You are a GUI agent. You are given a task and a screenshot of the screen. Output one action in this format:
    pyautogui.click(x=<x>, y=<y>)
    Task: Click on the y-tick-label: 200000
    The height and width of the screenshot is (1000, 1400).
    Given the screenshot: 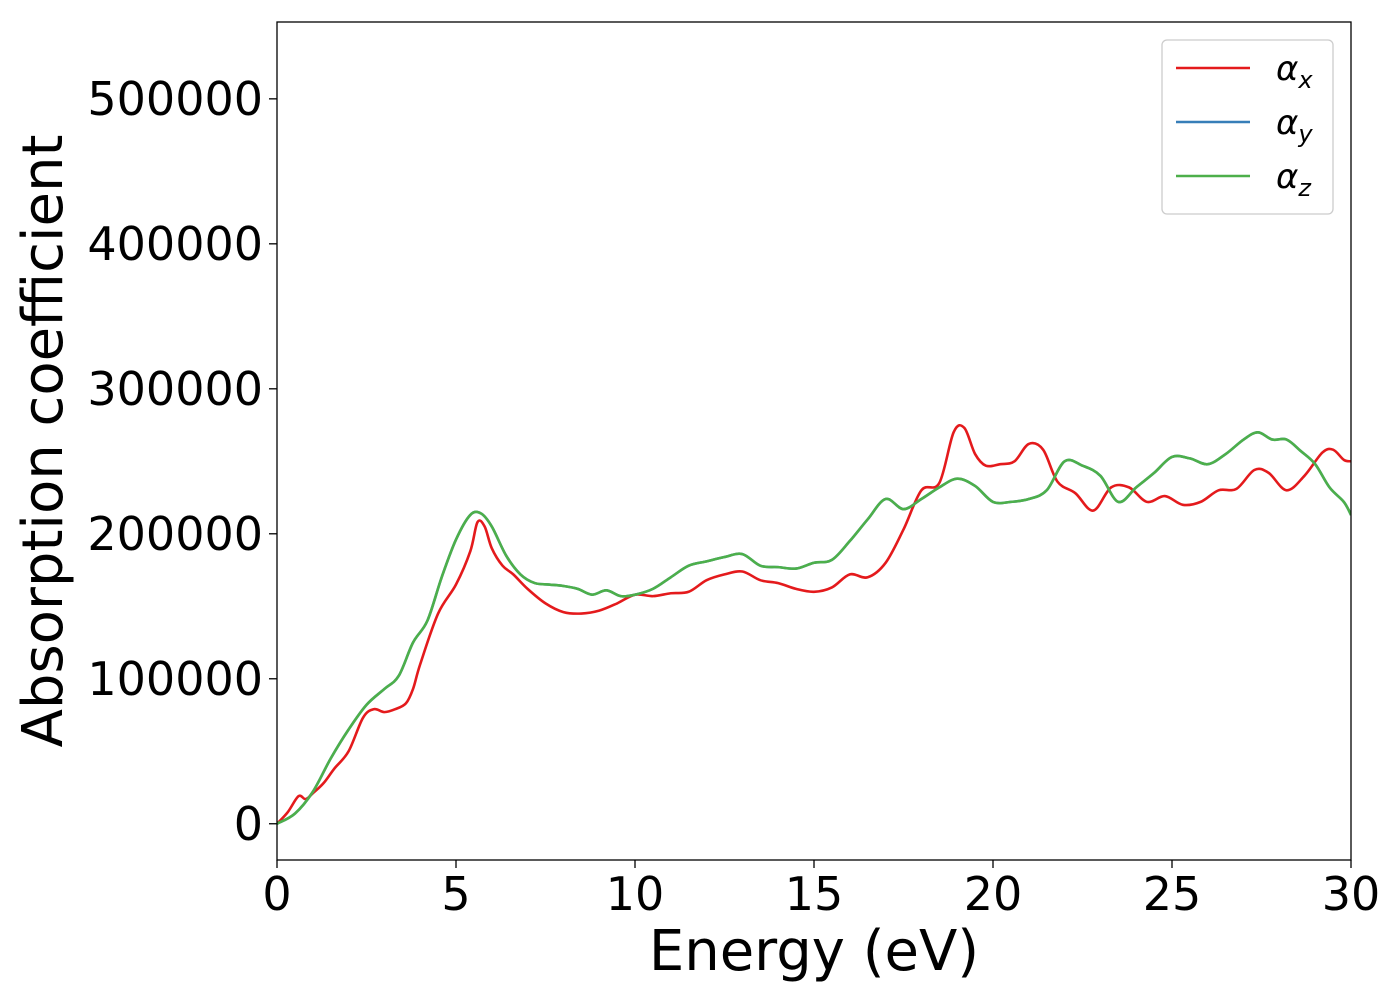 What is the action you would take?
    pyautogui.click(x=175, y=534)
    